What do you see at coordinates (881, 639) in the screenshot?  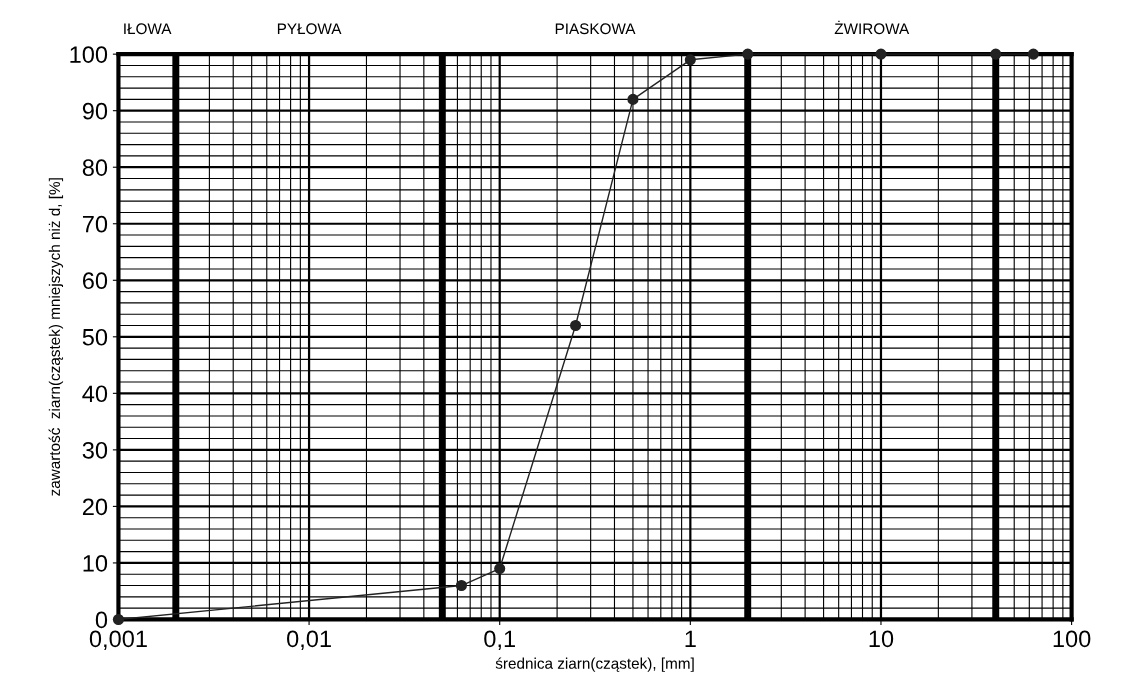 I see `x-tick-label: 10` at bounding box center [881, 639].